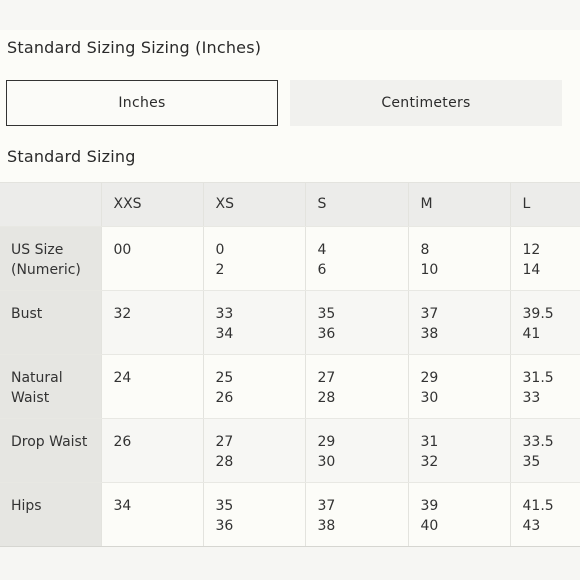 Image resolution: width=580 pixels, height=580 pixels. Describe the element at coordinates (357, 258) in the screenshot. I see `table-cell: 4 6` at that location.